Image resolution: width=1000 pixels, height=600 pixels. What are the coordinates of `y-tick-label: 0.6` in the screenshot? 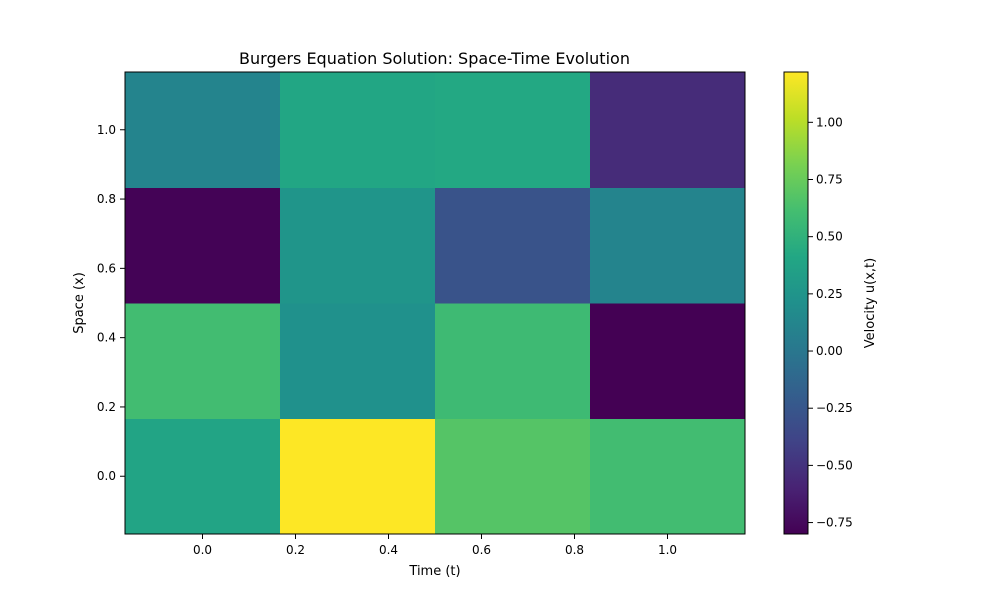 It's located at (106, 268).